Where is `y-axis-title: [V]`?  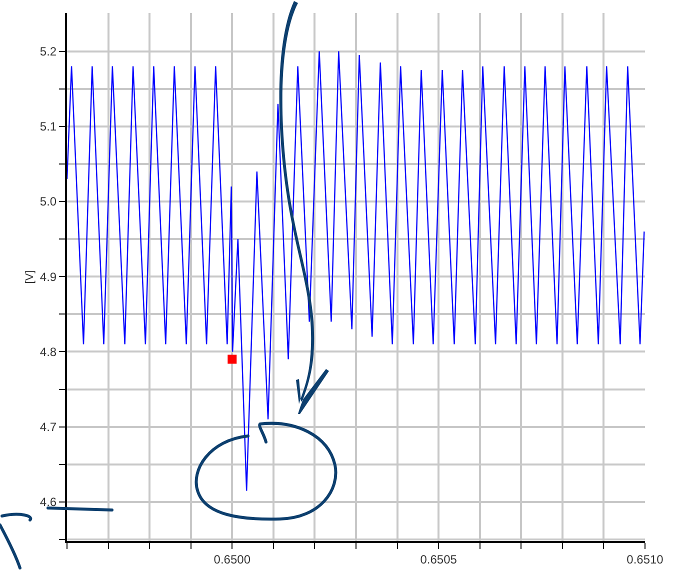 y-axis-title: [V] is located at coordinates (30, 277).